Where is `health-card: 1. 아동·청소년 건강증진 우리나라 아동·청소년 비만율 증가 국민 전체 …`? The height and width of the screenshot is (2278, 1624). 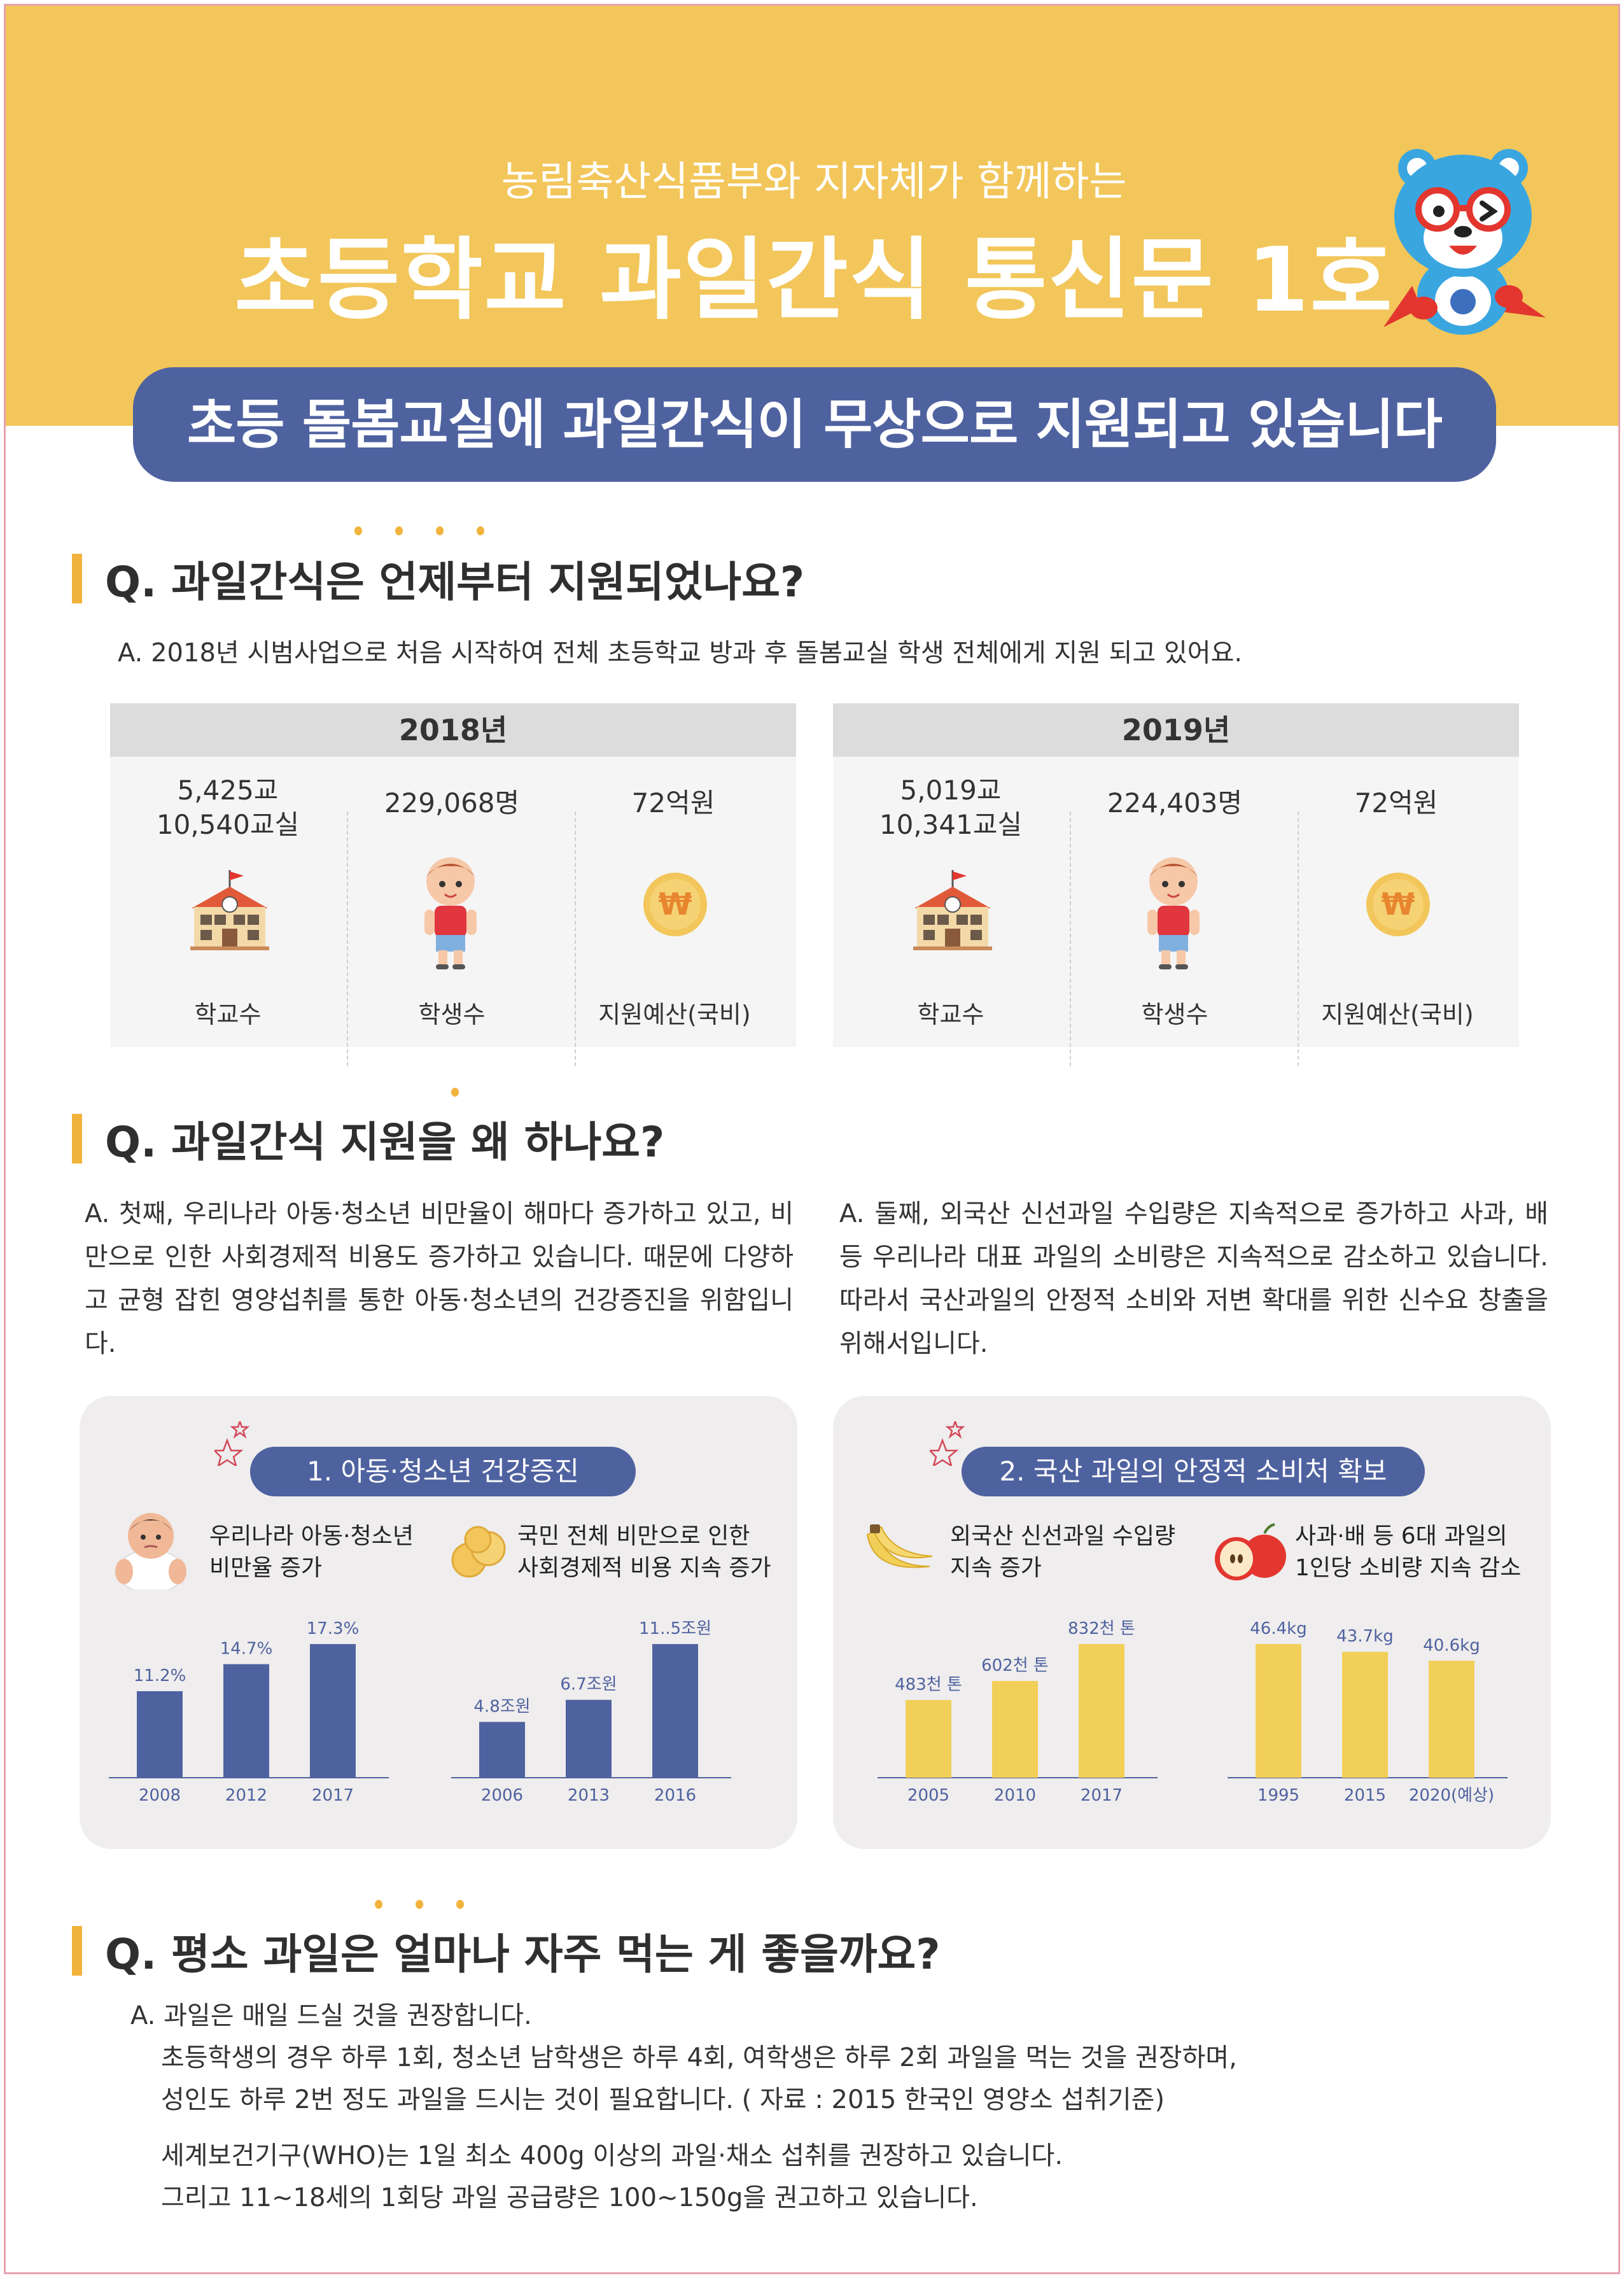 health-card: 1. 아동·청소년 건강증진 우리나라 아동·청소년 비만율 증가 국민 전체 … is located at coordinates (438, 1622).